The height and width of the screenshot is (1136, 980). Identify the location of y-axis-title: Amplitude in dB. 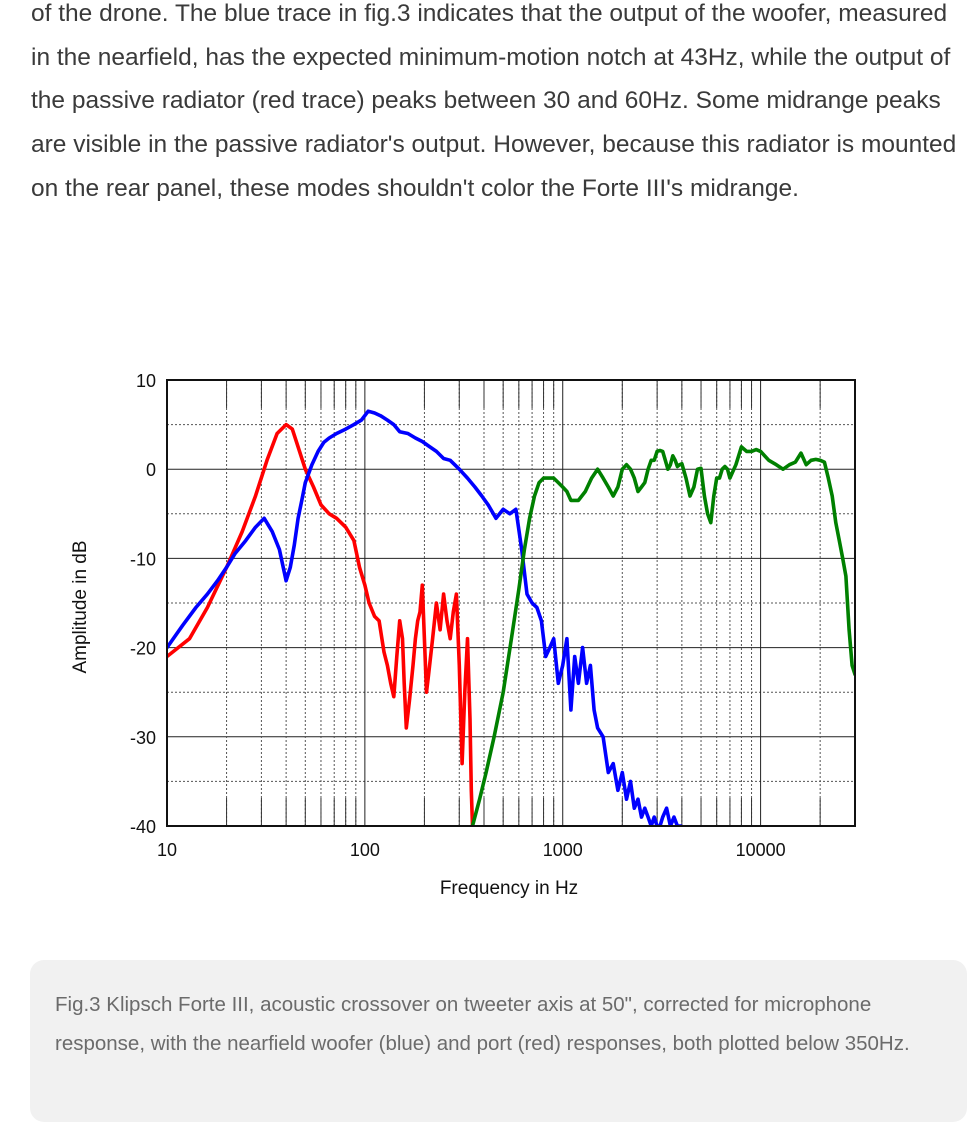
(80, 606).